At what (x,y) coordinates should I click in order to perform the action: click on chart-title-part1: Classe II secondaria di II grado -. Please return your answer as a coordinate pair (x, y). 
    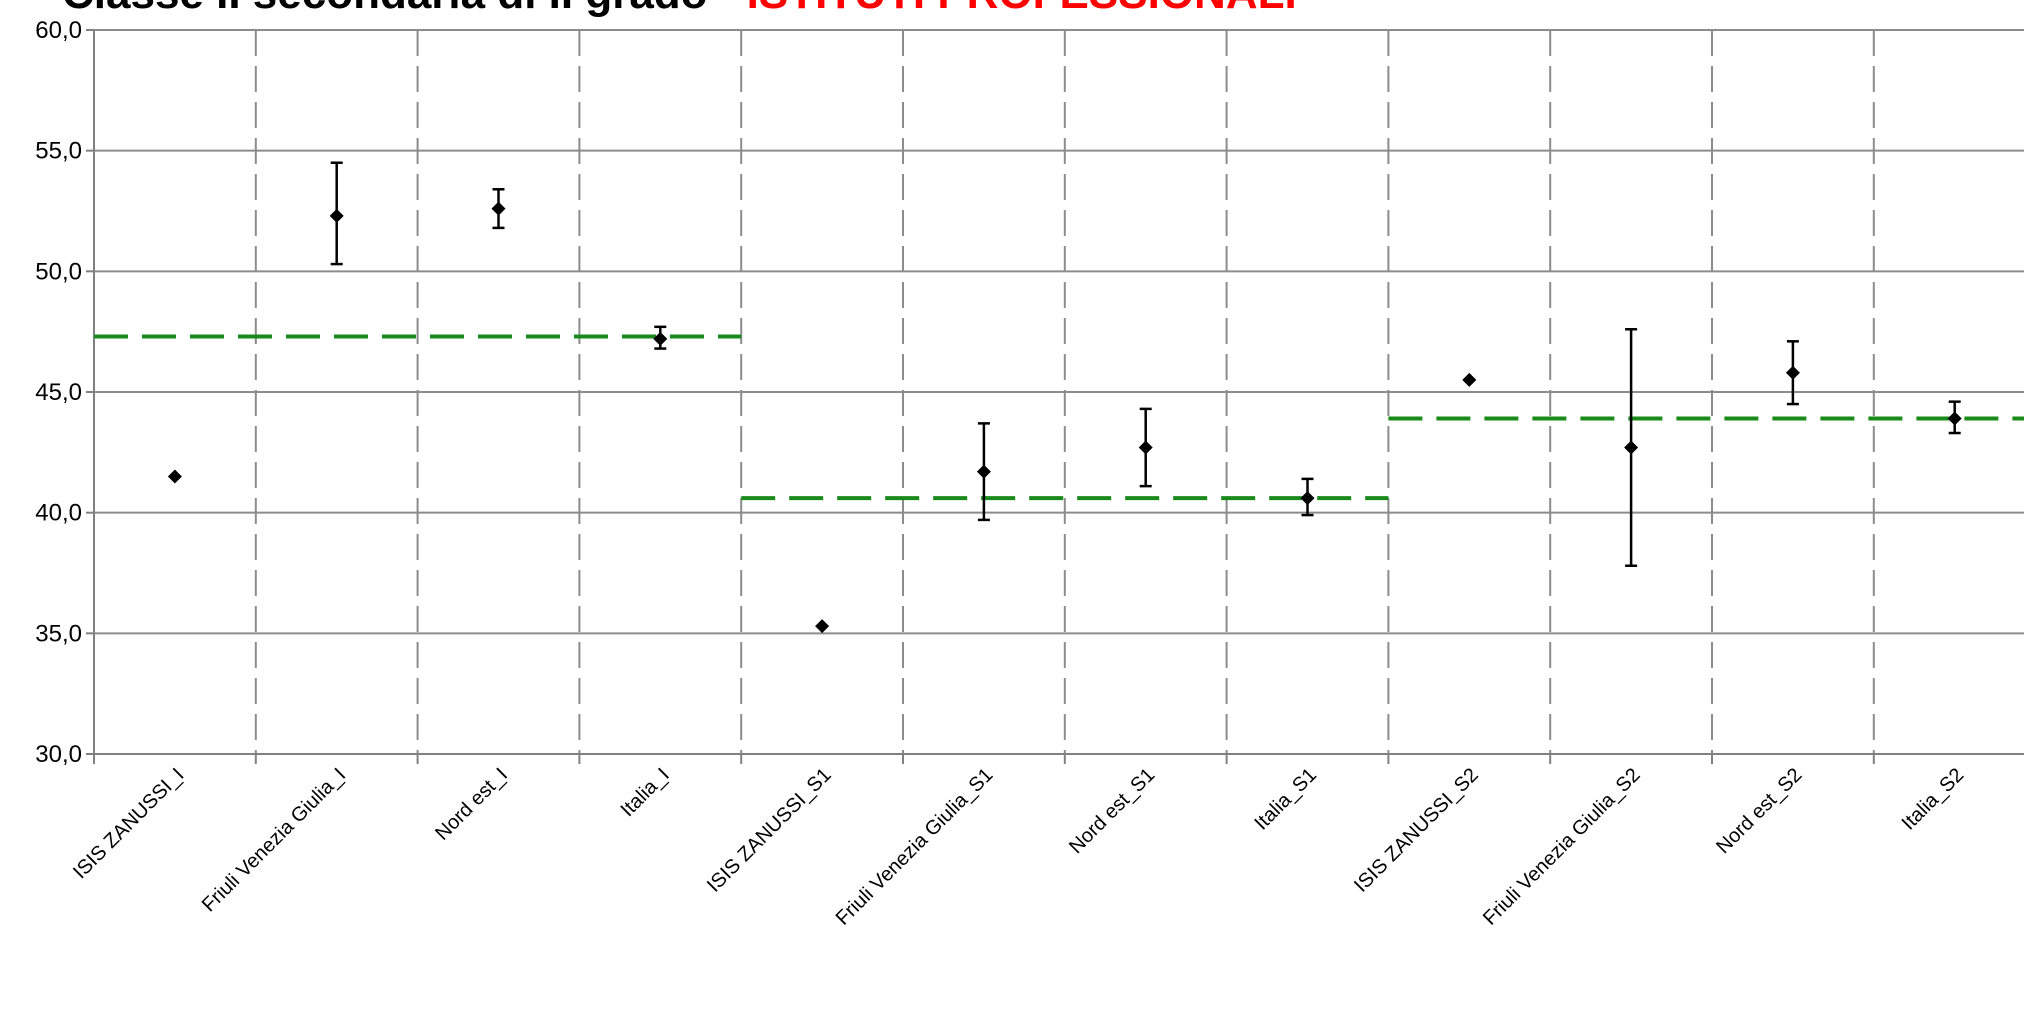
    Looking at the image, I should click on (404, 9).